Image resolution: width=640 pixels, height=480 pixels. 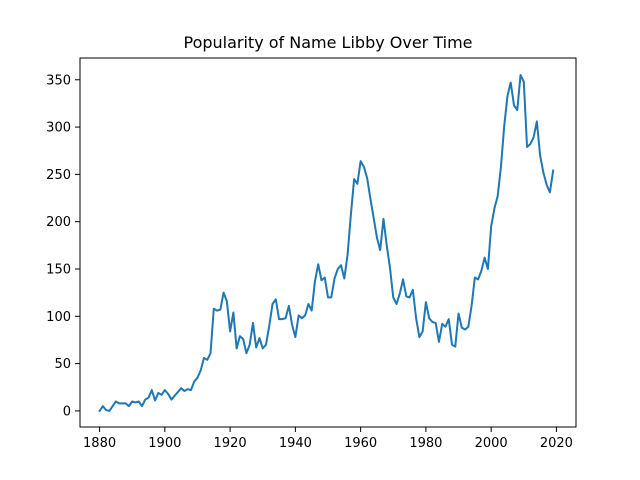 What do you see at coordinates (99, 443) in the screenshot?
I see `x-tick-label: 1880` at bounding box center [99, 443].